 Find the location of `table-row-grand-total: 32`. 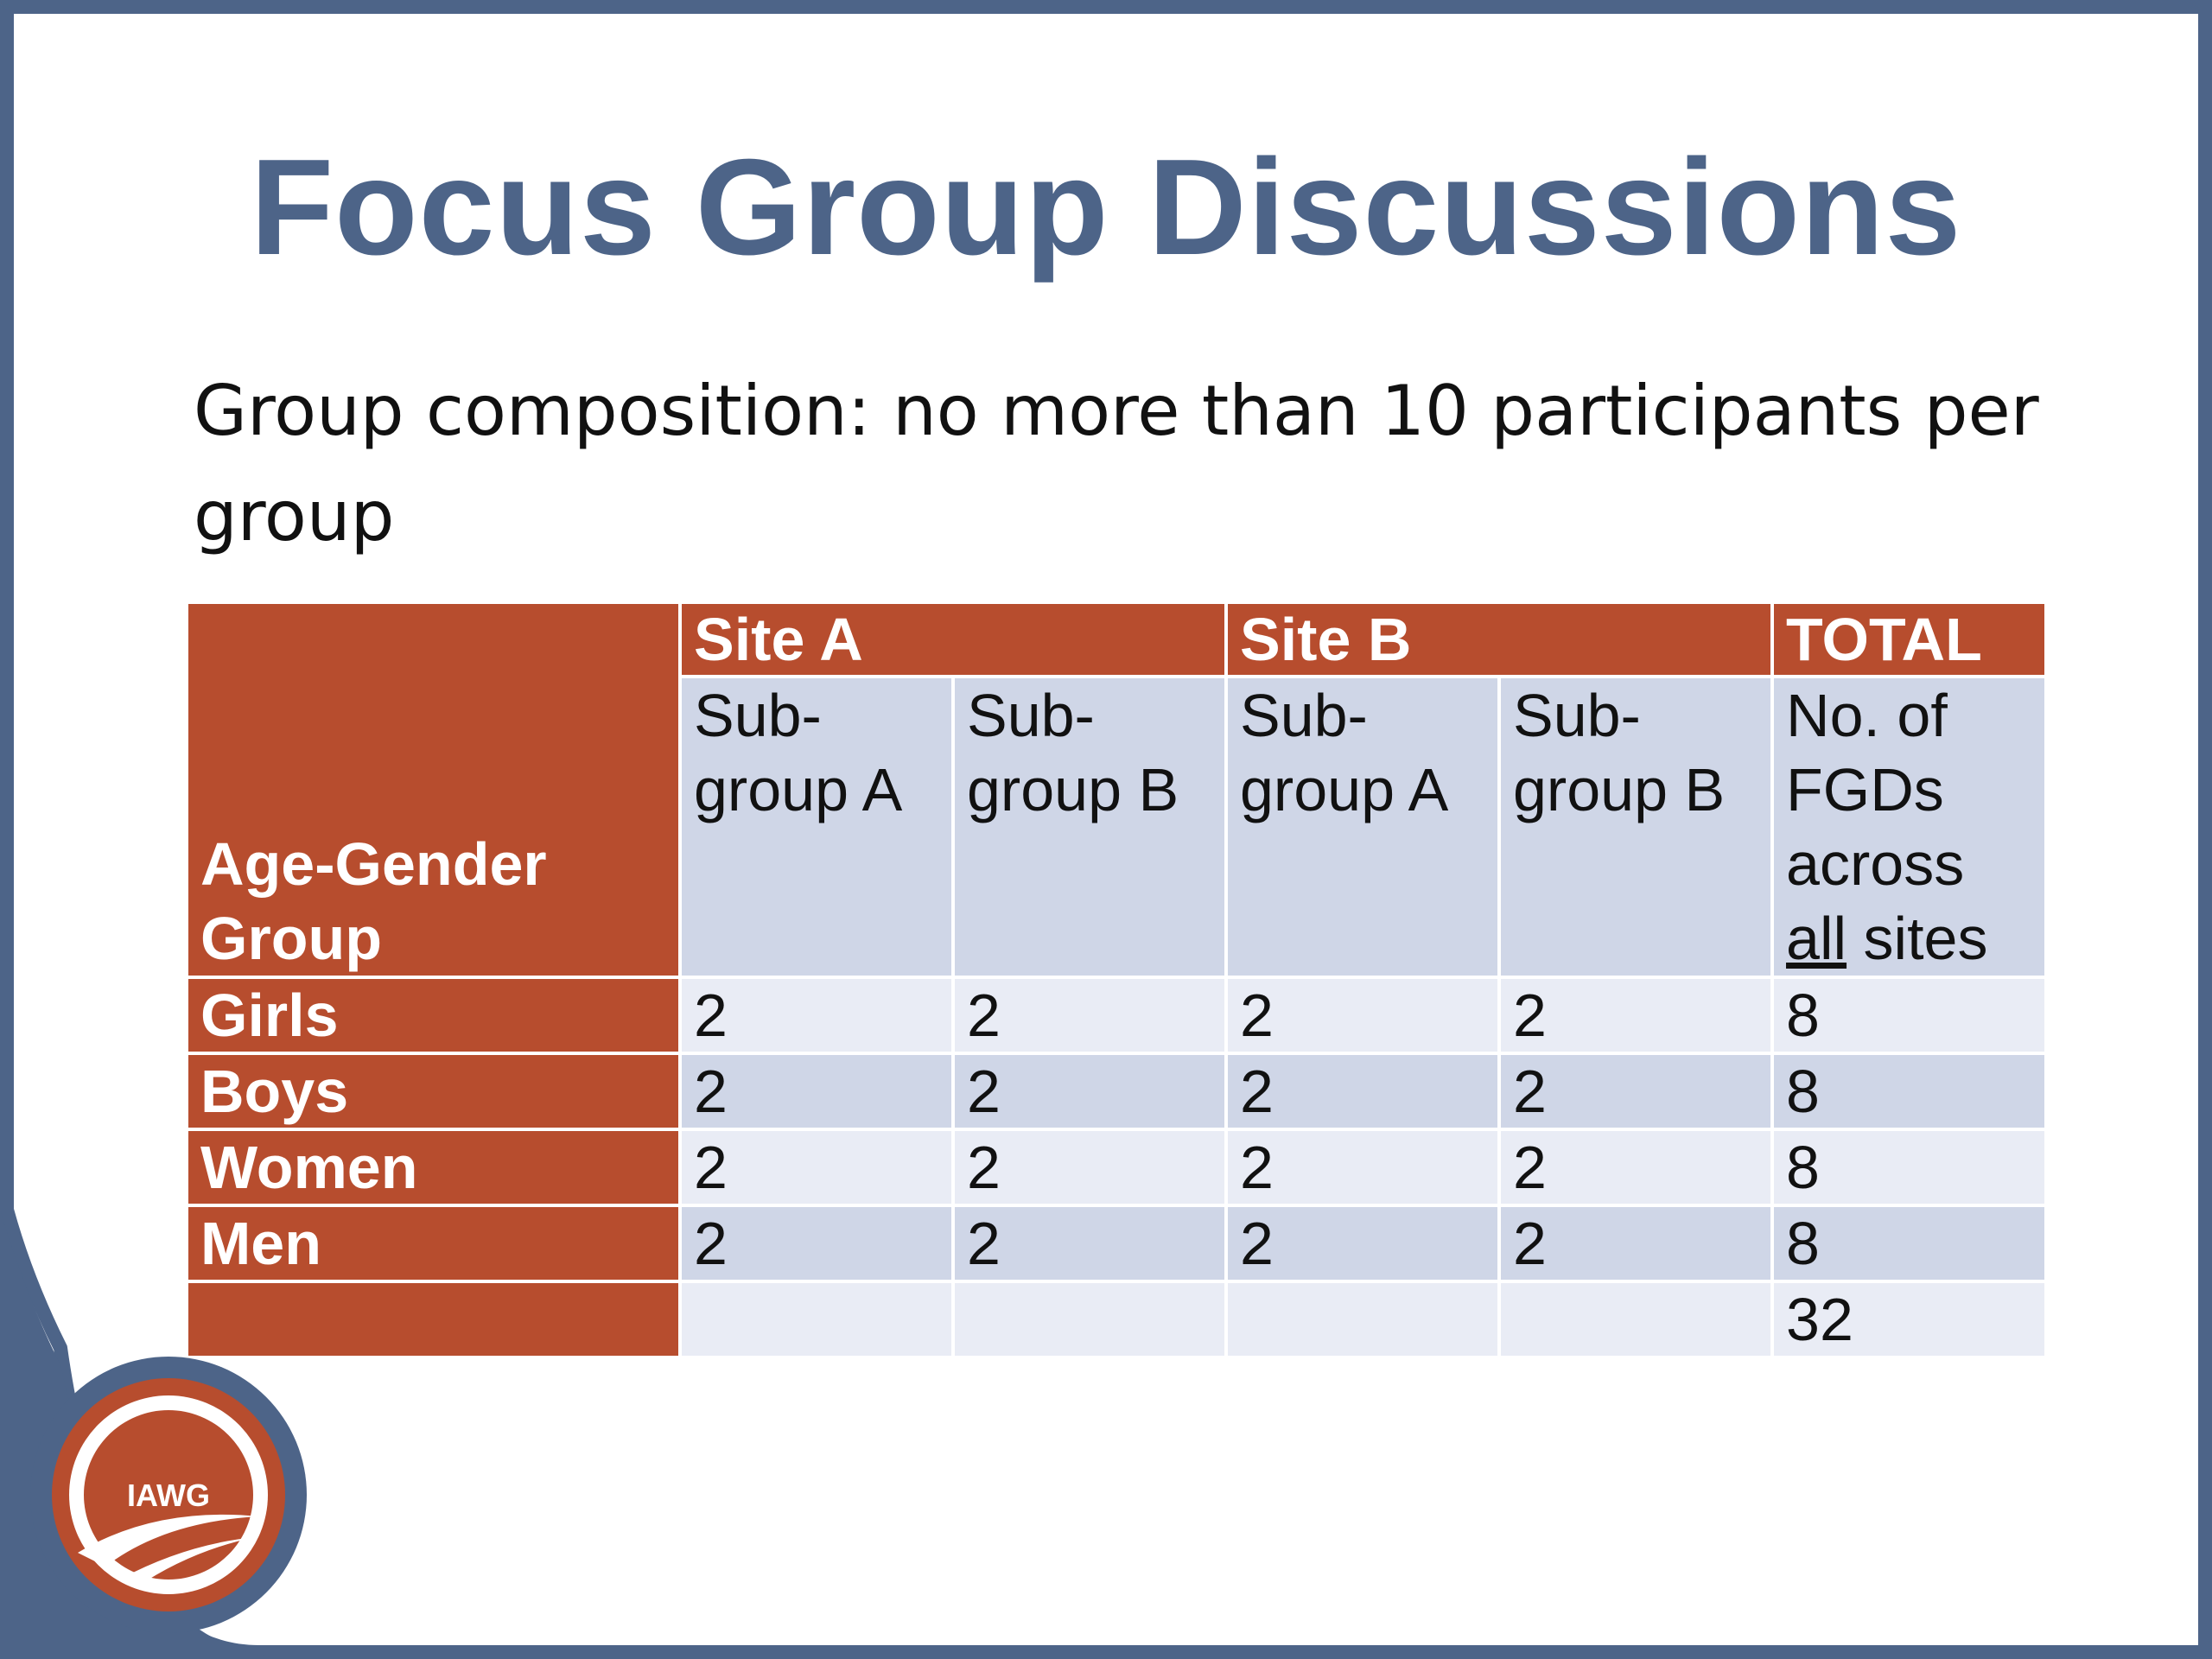

table-row-grand-total: 32 is located at coordinates (1117, 1319).